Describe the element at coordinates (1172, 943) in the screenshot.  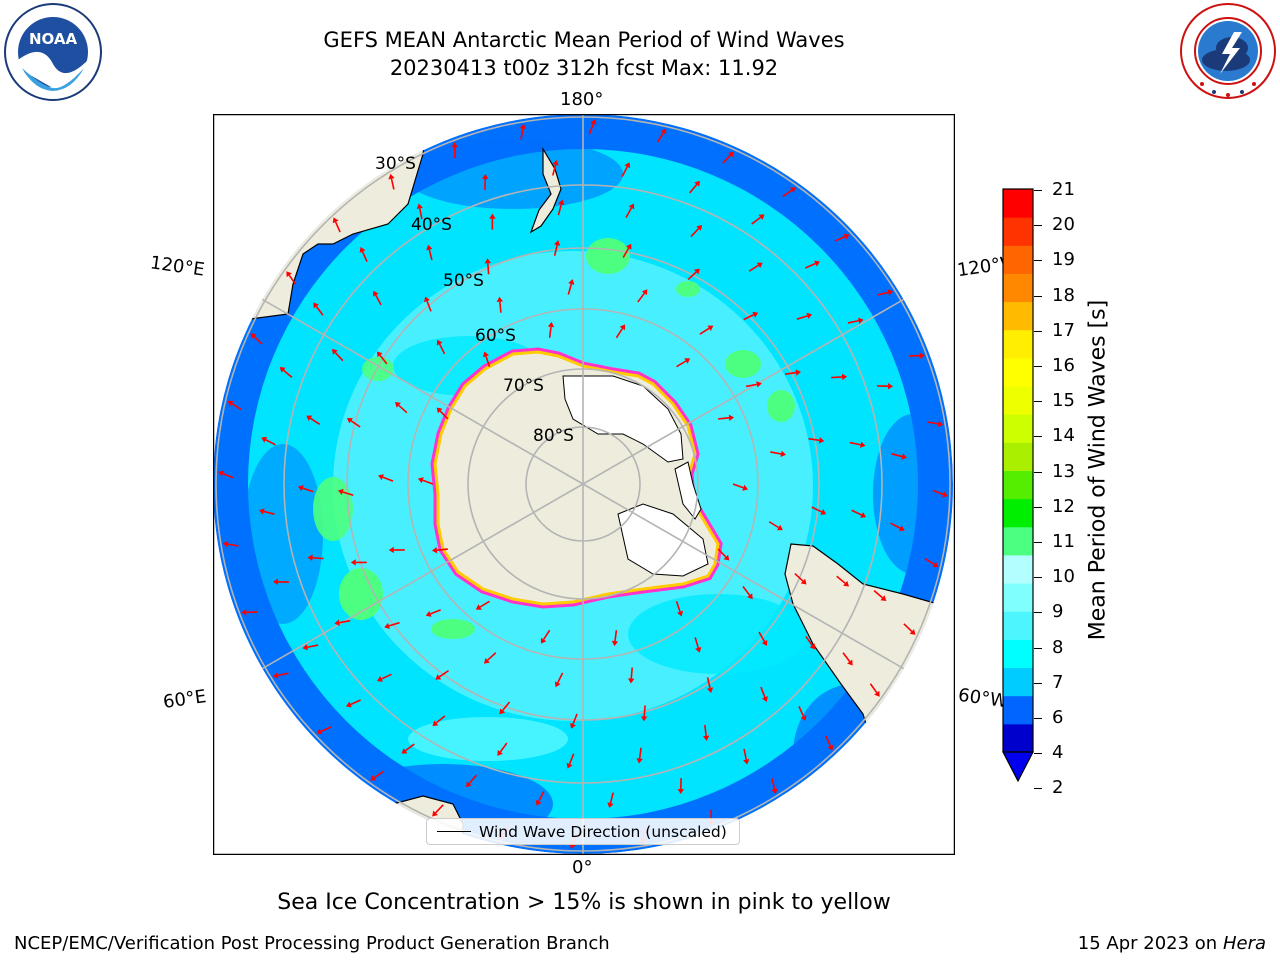
I see `date-stamp: 15 Apr 2023 on Hera` at that location.